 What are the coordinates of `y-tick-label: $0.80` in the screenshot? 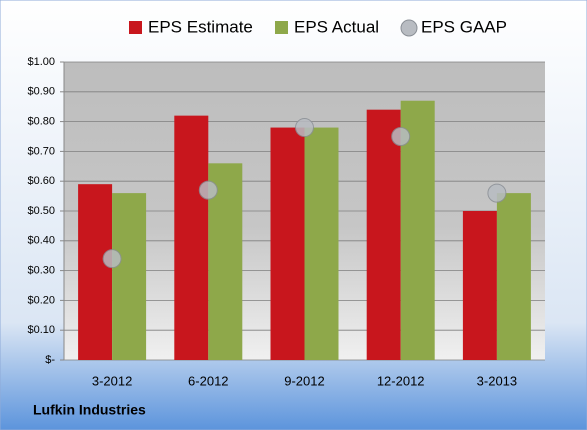 It's located at (41, 122).